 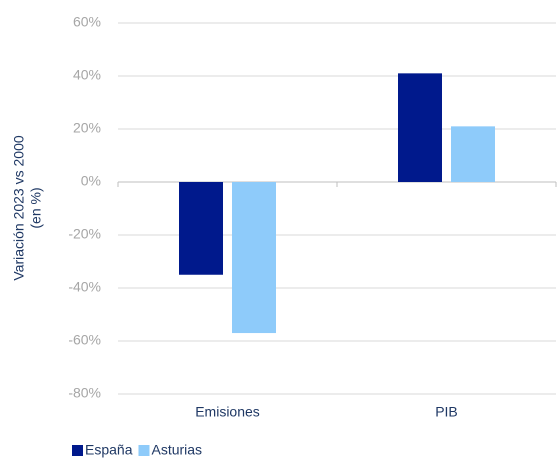 What do you see at coordinates (91, 181) in the screenshot?
I see `y-tick-label: 0%` at bounding box center [91, 181].